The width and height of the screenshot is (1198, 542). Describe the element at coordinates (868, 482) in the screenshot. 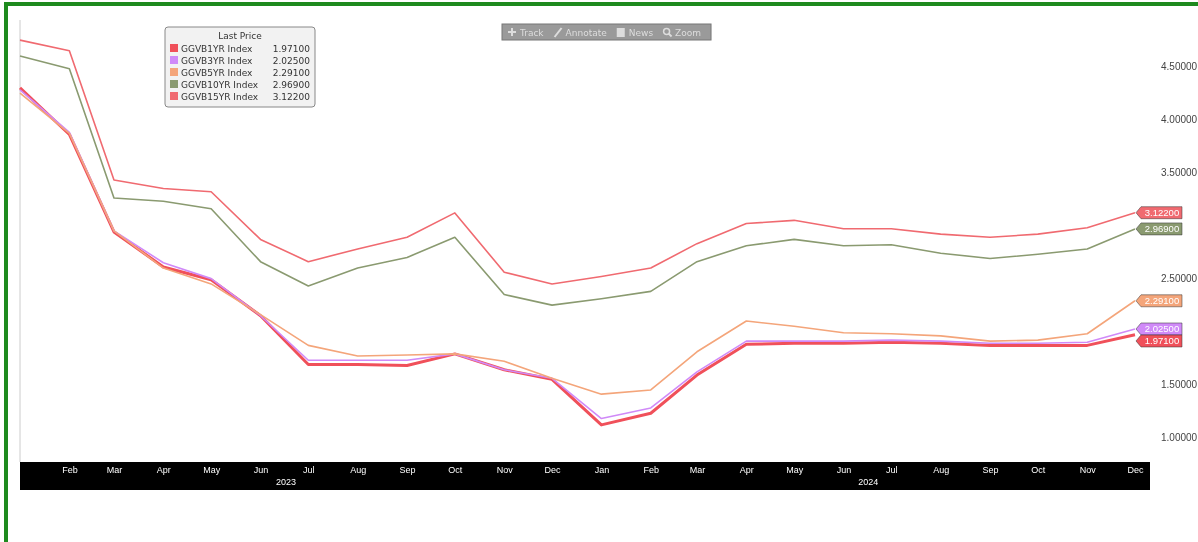

I see `text: 2024` at that location.